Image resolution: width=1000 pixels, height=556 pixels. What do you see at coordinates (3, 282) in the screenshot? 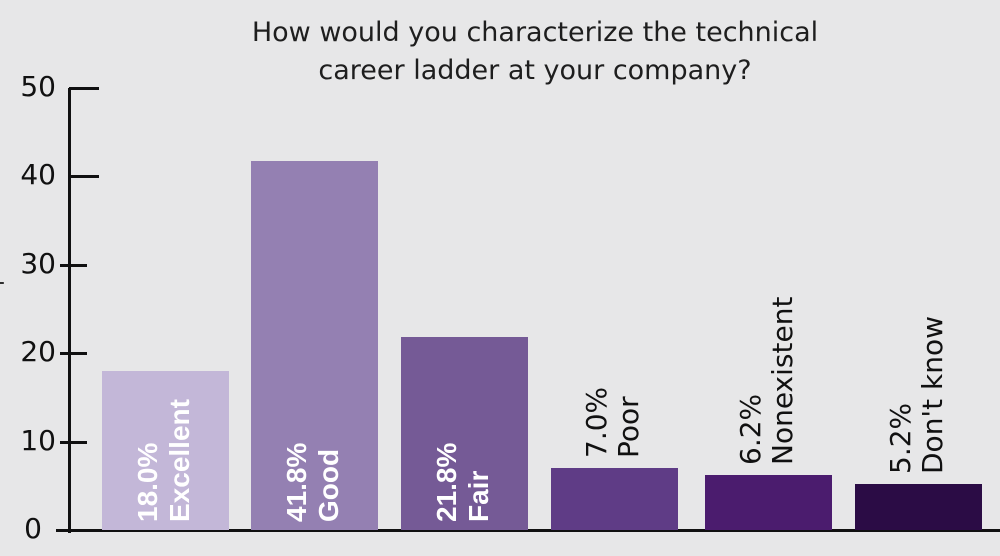
I see `y-axis-label-fragment: ┆` at bounding box center [3, 282].